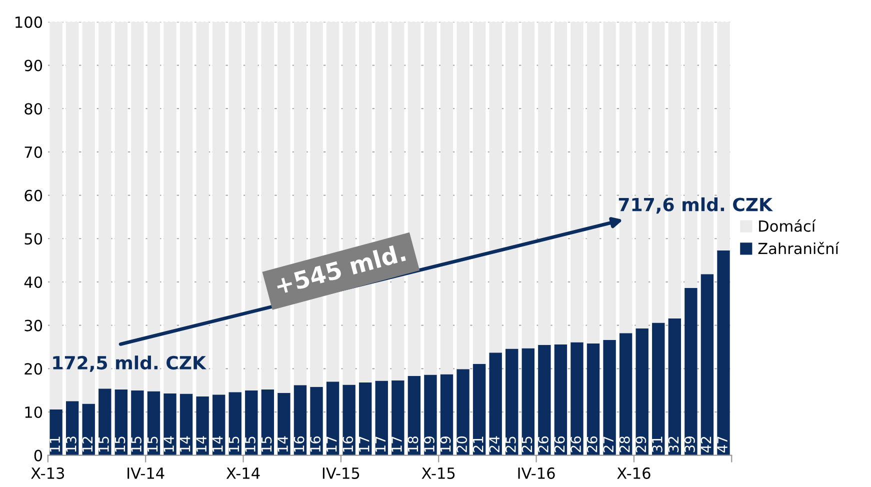  I want to click on x-tick-label: IV-16, so click(536, 473).